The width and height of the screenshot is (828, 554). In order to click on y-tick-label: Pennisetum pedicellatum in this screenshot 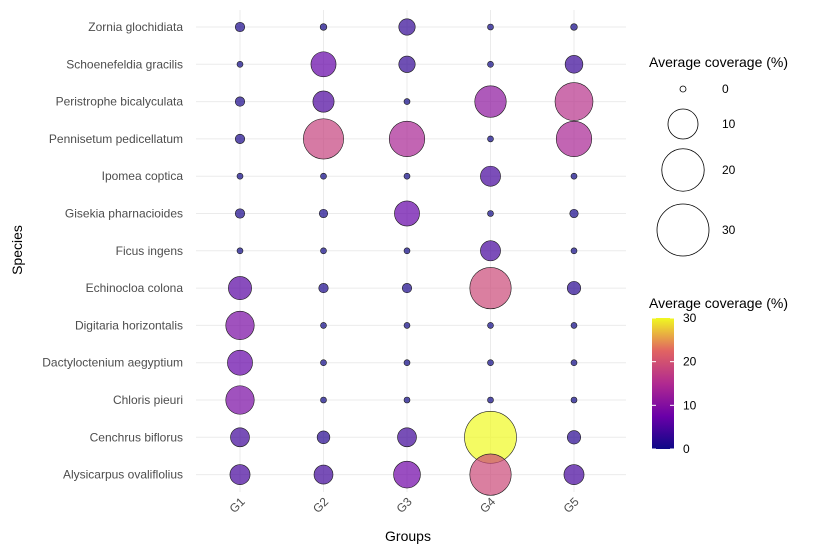, I will do `click(116, 139)`.